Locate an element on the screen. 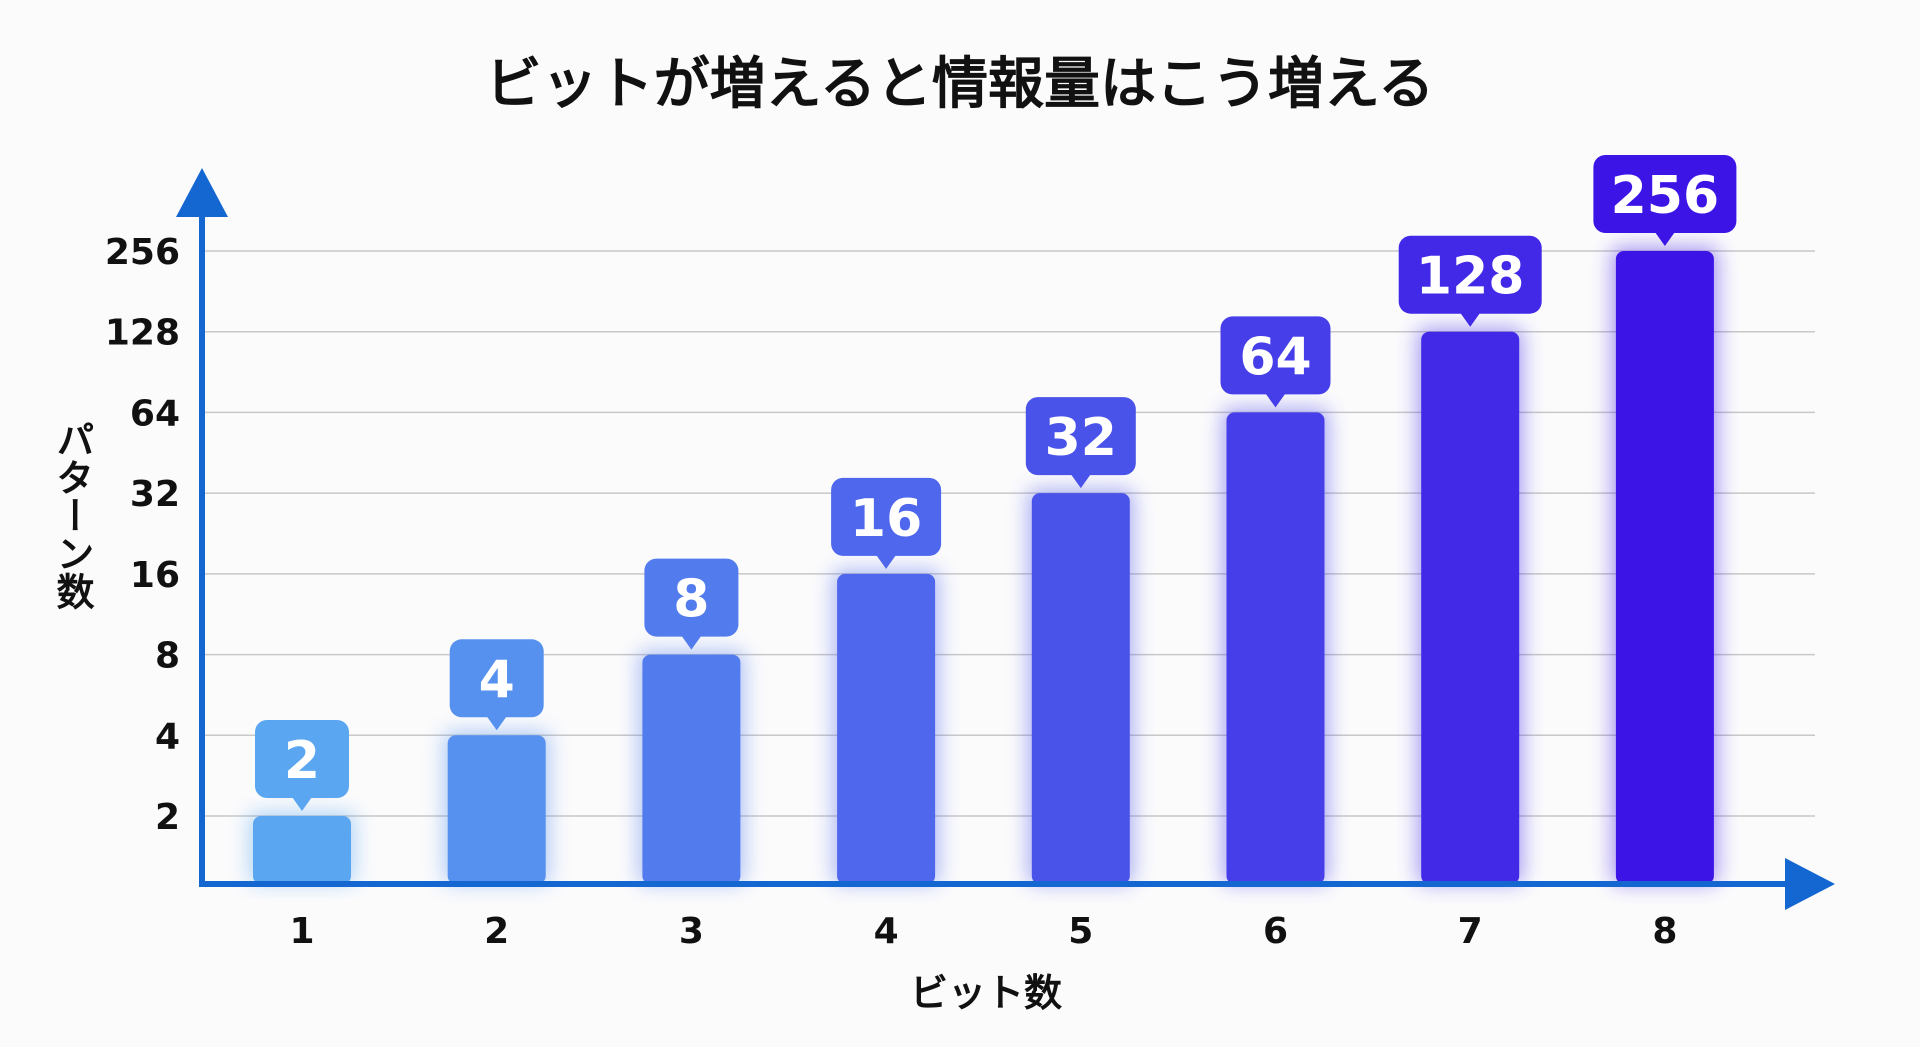 The width and height of the screenshot is (1920, 1047). data-label: 128 is located at coordinates (1470, 277).